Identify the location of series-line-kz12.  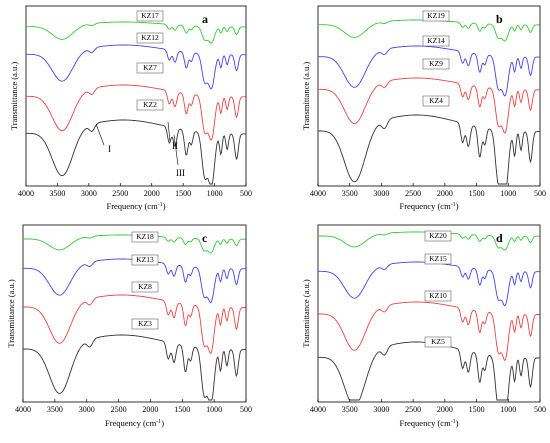
(136, 67).